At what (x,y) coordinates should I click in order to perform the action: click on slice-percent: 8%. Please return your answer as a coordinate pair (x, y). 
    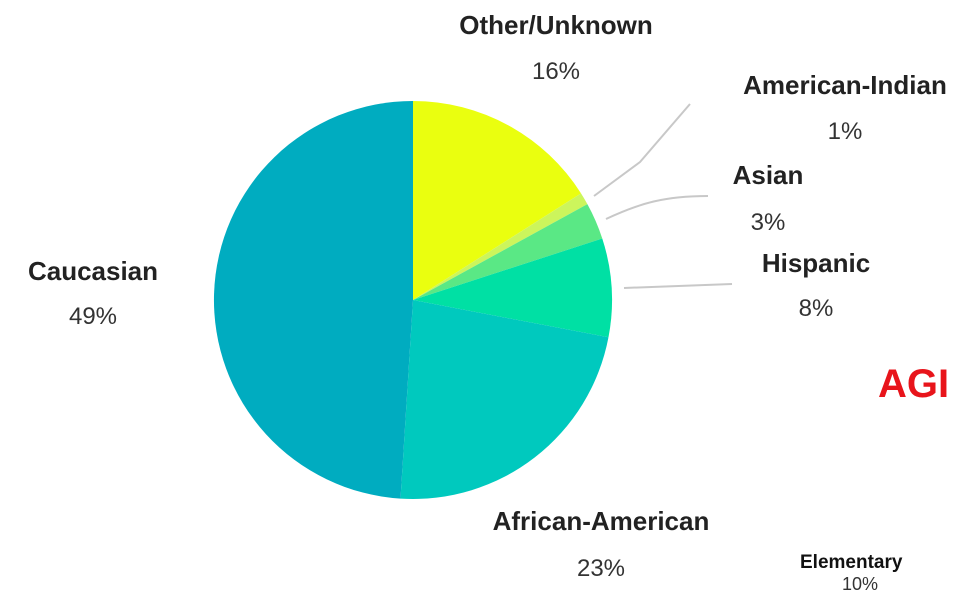
    Looking at the image, I should click on (816, 308).